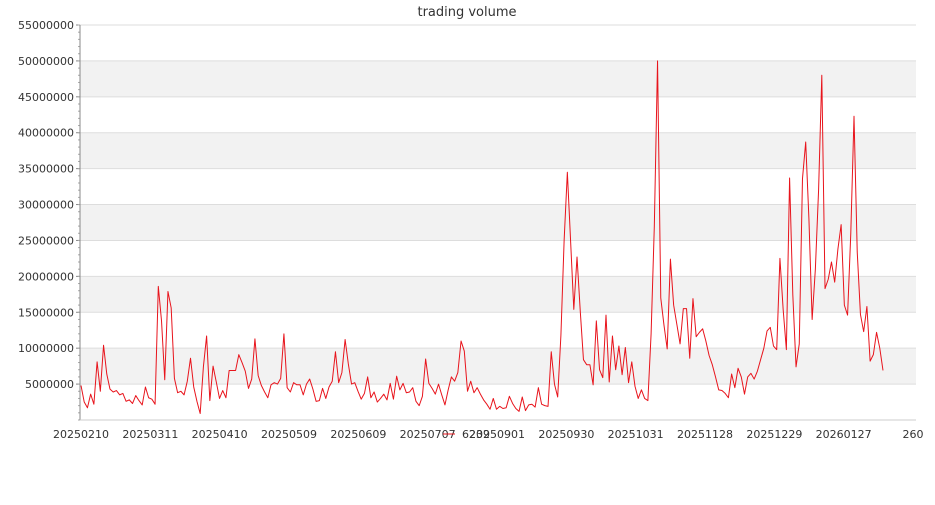 This screenshot has width=935, height=505. I want to click on x-tick-label: 20260127, so click(844, 434).